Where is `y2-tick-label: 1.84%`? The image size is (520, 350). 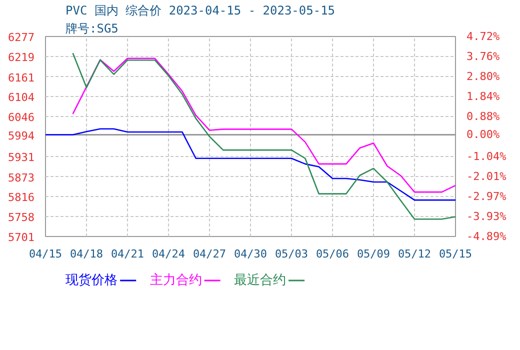 y2-tick-label: 1.84% is located at coordinates (483, 96).